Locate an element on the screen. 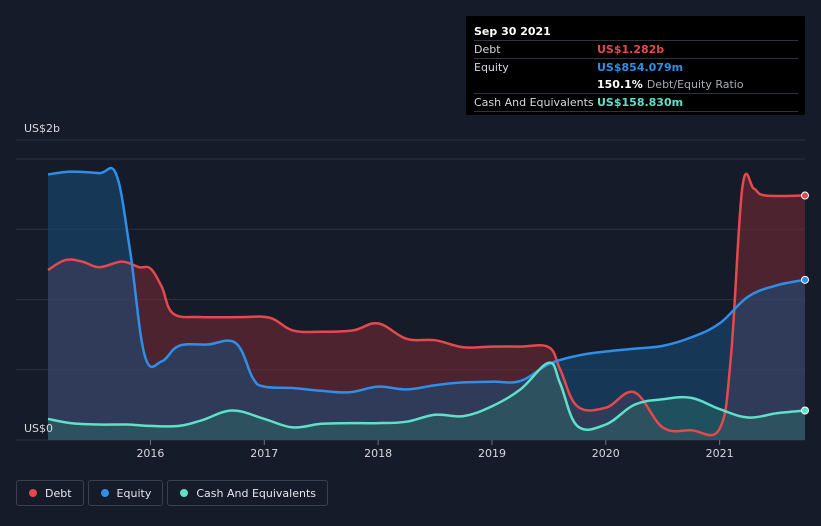  tooltip-value: 150.1% is located at coordinates (620, 84).